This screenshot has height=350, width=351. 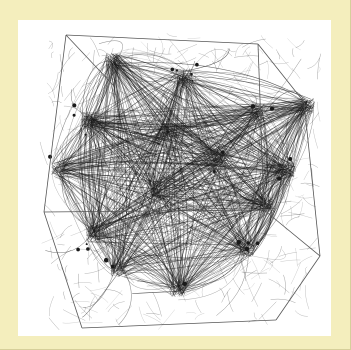 What do you see at coordinates (298, 288) in the screenshot?
I see `cube-edge-right-bottom` at bounding box center [298, 288].